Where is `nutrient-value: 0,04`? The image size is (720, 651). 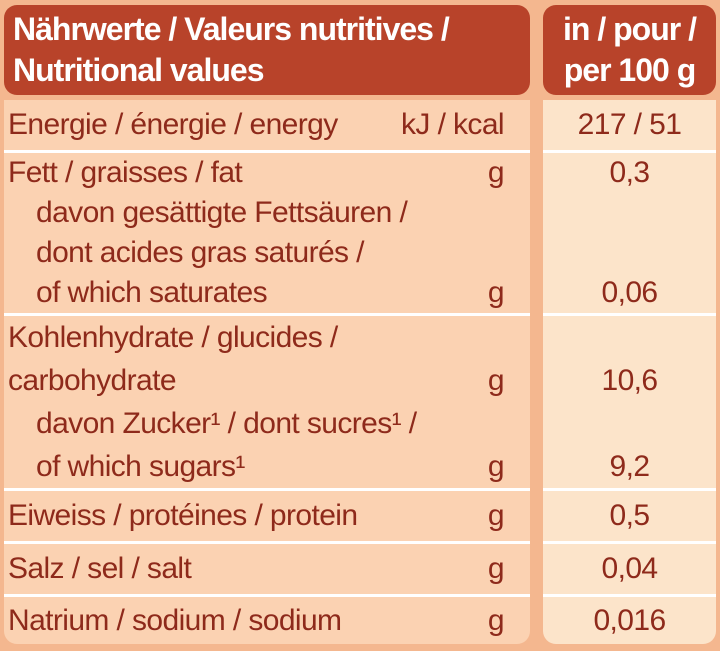 nutrient-value: 0,04 is located at coordinates (630, 568).